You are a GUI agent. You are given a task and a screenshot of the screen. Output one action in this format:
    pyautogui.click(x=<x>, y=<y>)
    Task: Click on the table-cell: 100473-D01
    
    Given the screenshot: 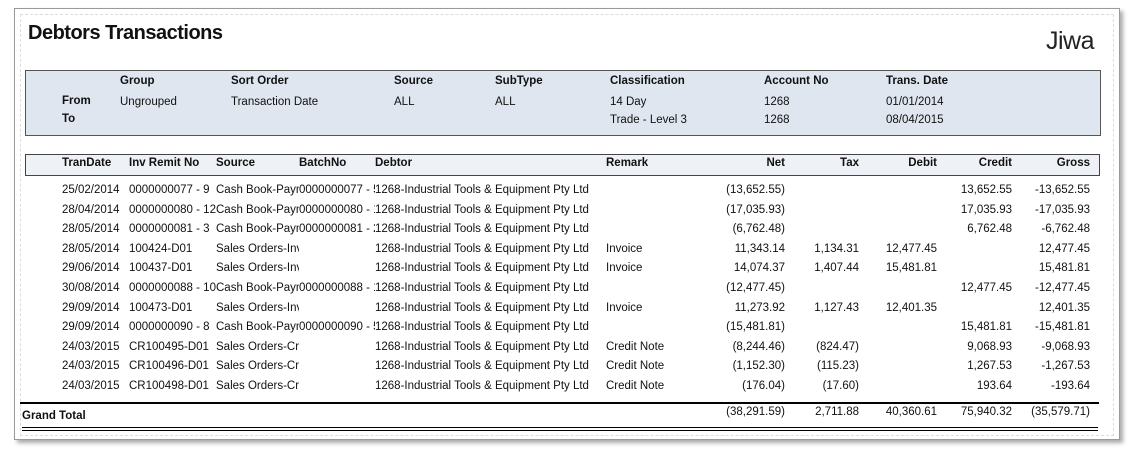 What is the action you would take?
    pyautogui.click(x=161, y=307)
    